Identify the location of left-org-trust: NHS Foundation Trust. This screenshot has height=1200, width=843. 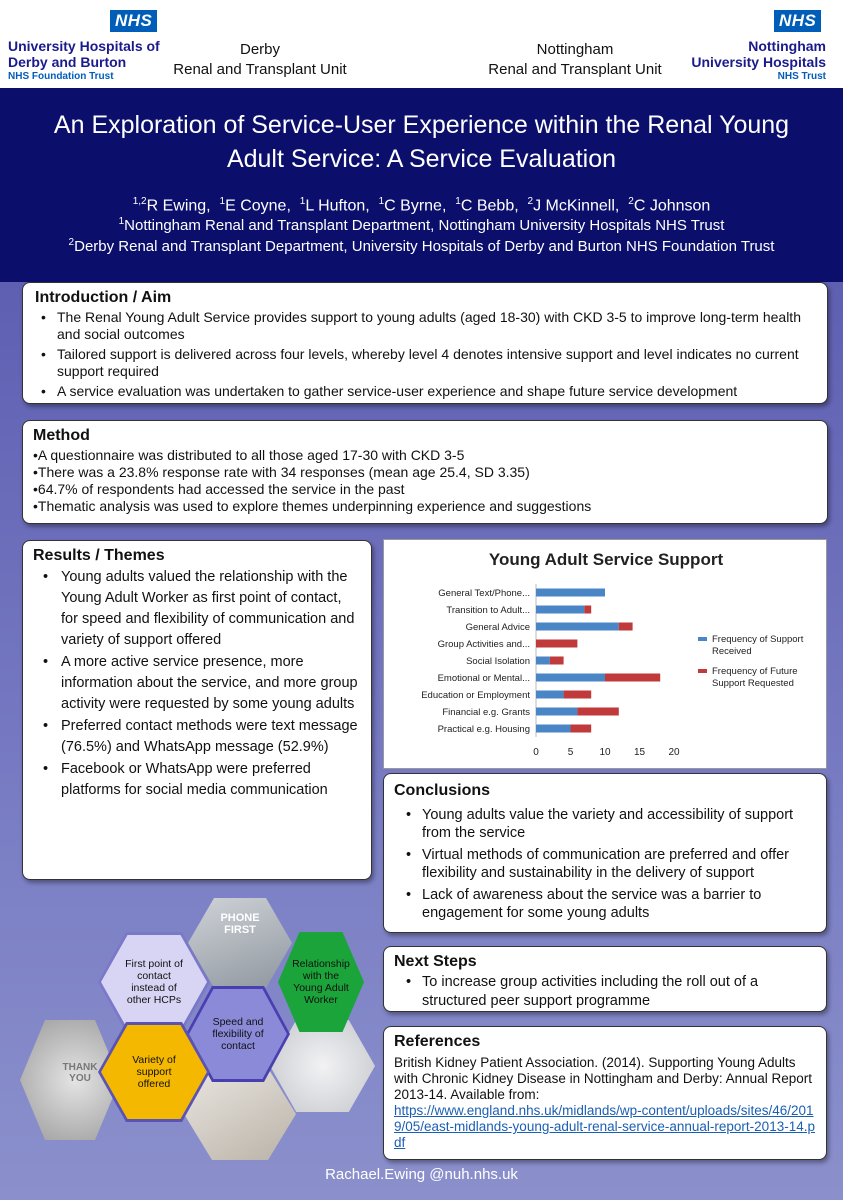
(61, 76).